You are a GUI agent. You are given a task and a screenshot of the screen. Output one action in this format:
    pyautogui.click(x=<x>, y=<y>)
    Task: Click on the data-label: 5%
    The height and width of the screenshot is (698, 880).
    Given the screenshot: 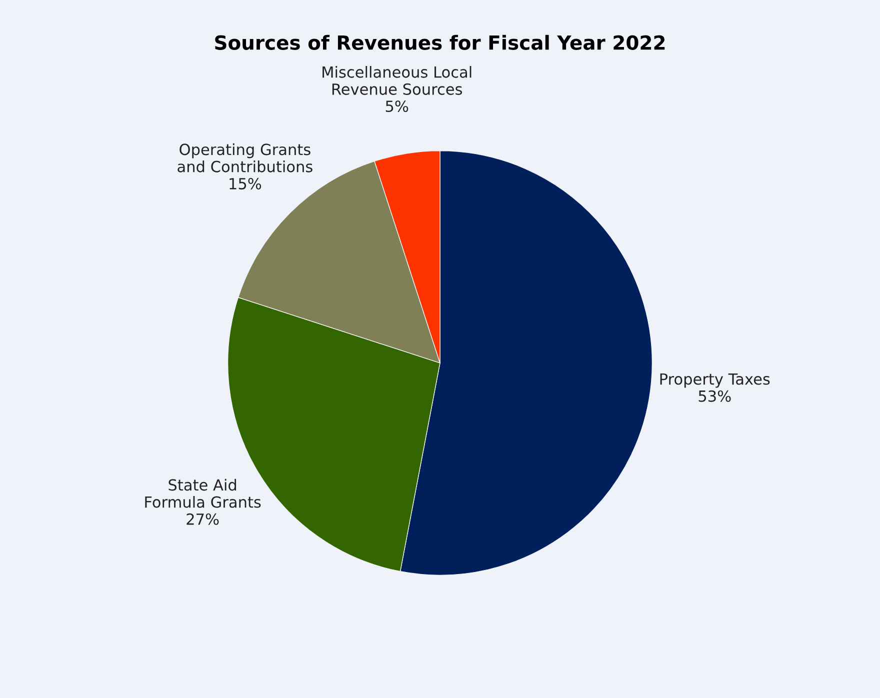 What is the action you would take?
    pyautogui.click(x=397, y=106)
    